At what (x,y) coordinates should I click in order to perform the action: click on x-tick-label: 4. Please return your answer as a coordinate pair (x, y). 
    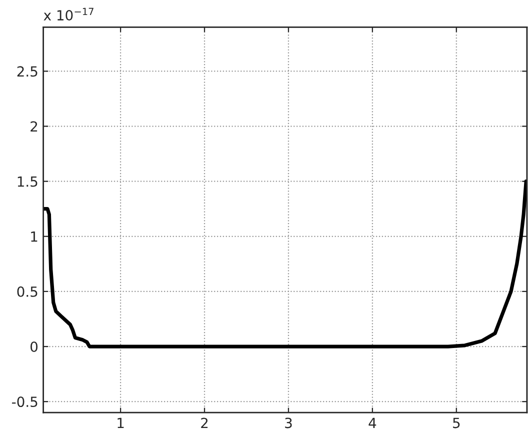
    Looking at the image, I should click on (372, 423).